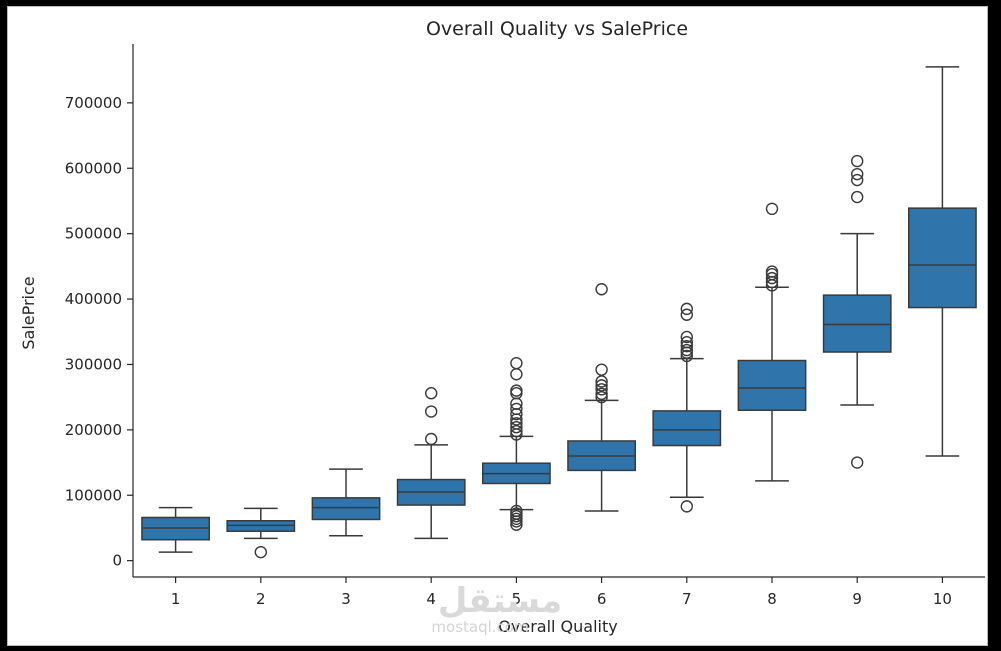  I want to click on x-axis: 1 2 3 4 5 6 7 8 9 10, so click(559, 592).